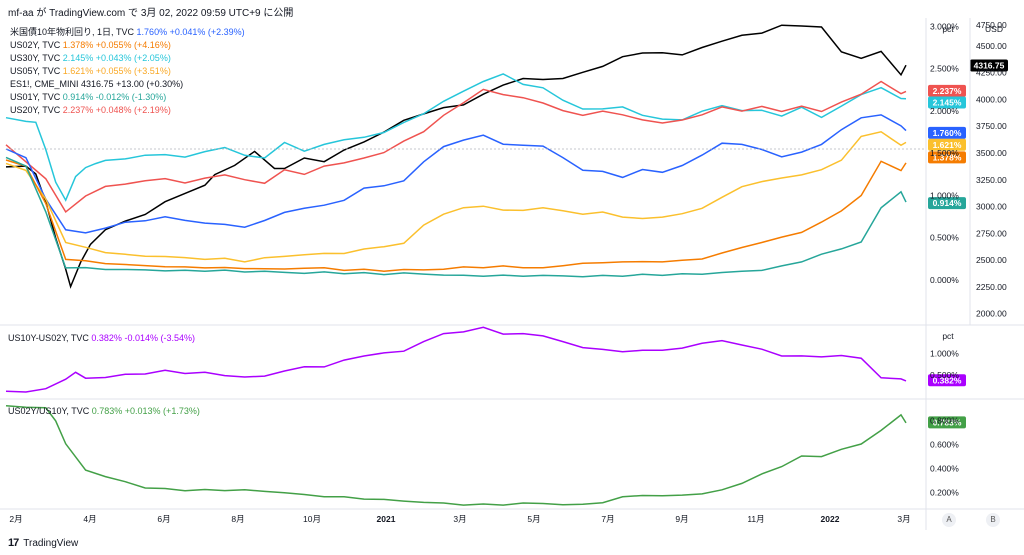  Describe the element at coordinates (944, 420) in the screenshot. I see `axis-tick-label: 0.800%` at that location.